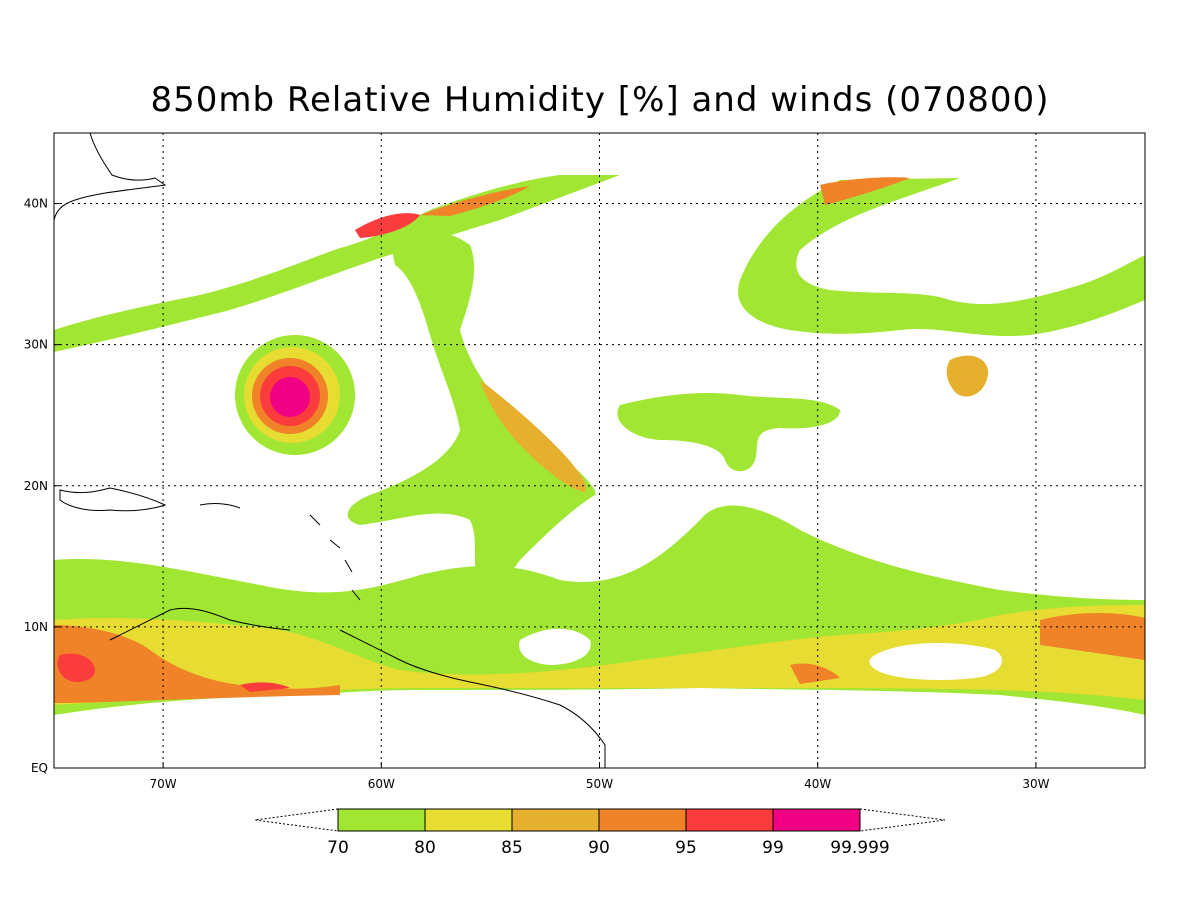  What do you see at coordinates (600, 833) in the screenshot?
I see `colorbar: 70 80 85 90 95 99 99.999` at bounding box center [600, 833].